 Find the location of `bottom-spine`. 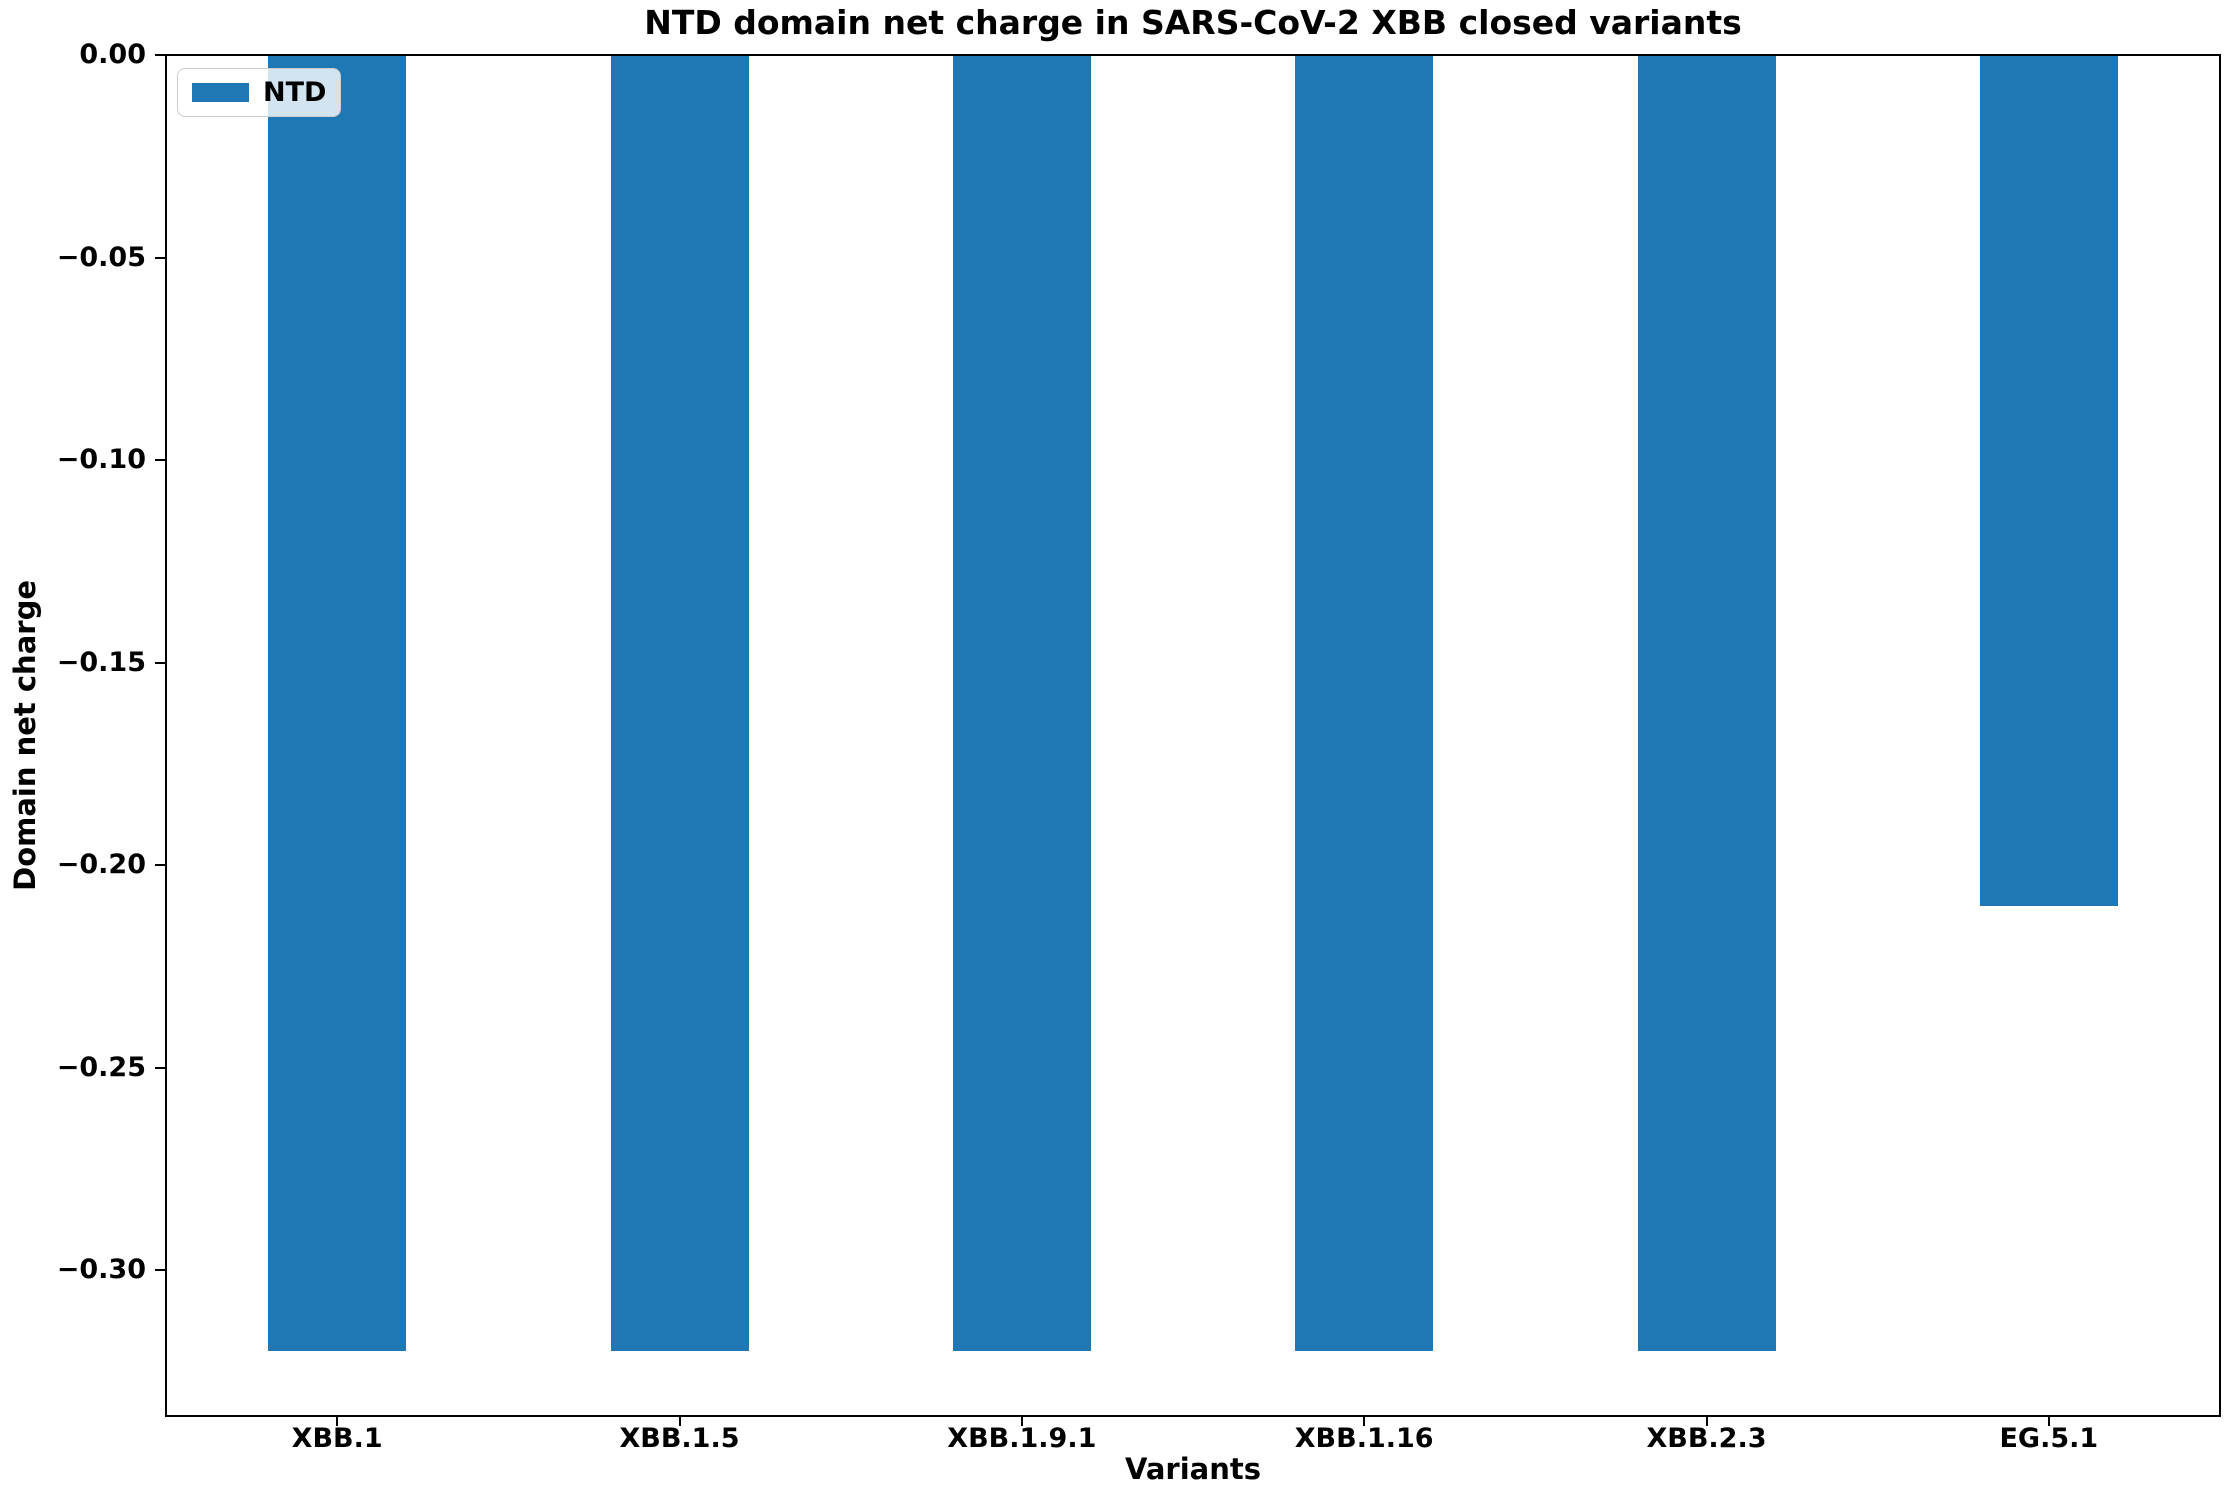

bottom-spine is located at coordinates (1193, 1416).